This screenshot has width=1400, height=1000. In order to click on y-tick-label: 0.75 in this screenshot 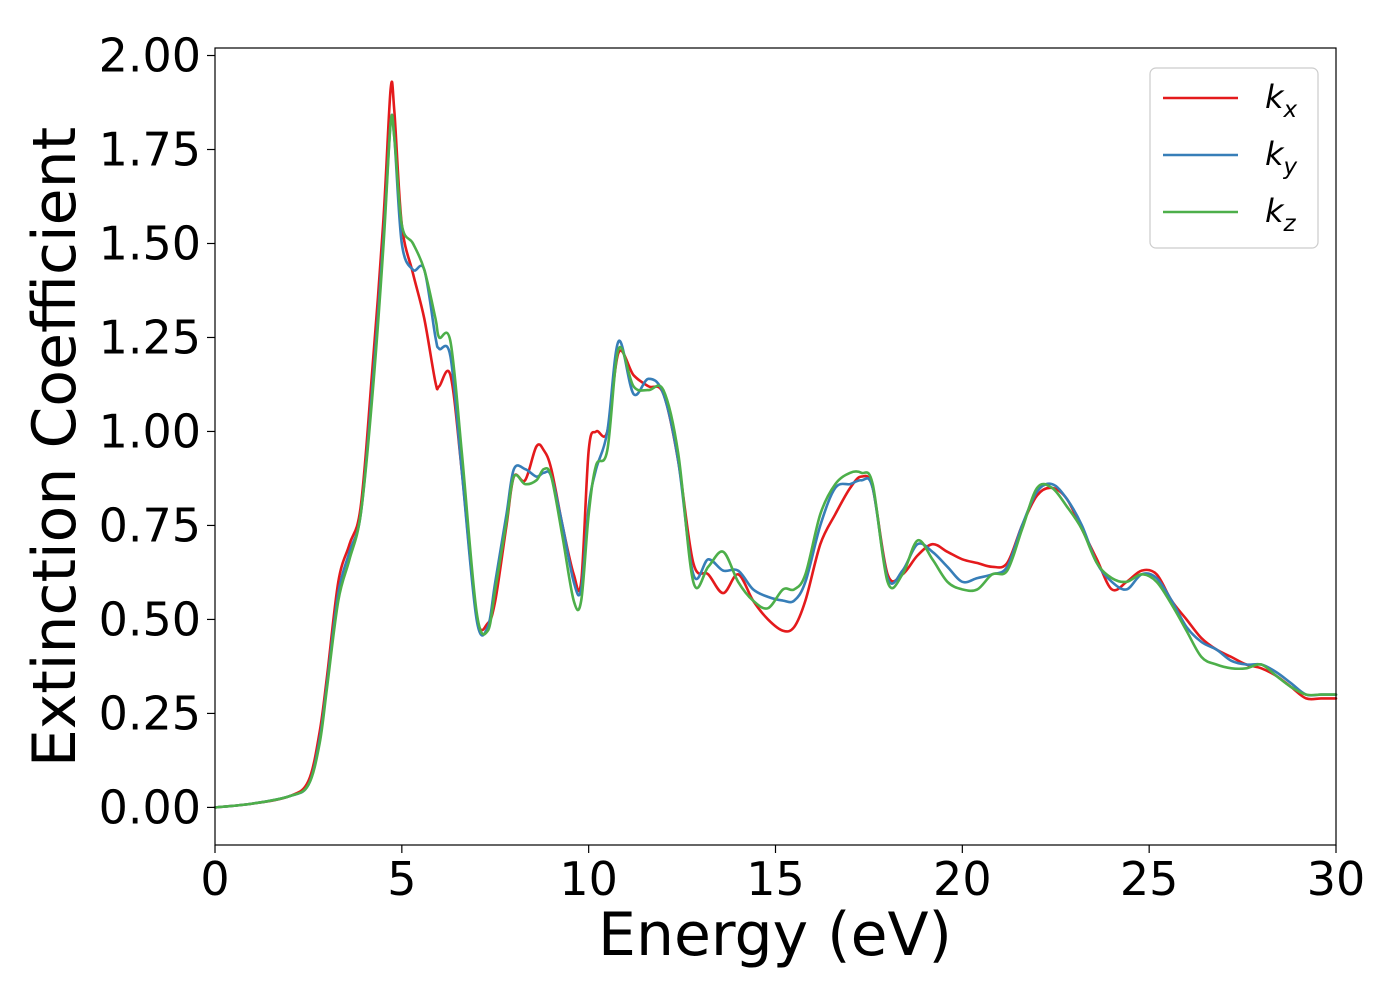, I will do `click(150, 525)`.